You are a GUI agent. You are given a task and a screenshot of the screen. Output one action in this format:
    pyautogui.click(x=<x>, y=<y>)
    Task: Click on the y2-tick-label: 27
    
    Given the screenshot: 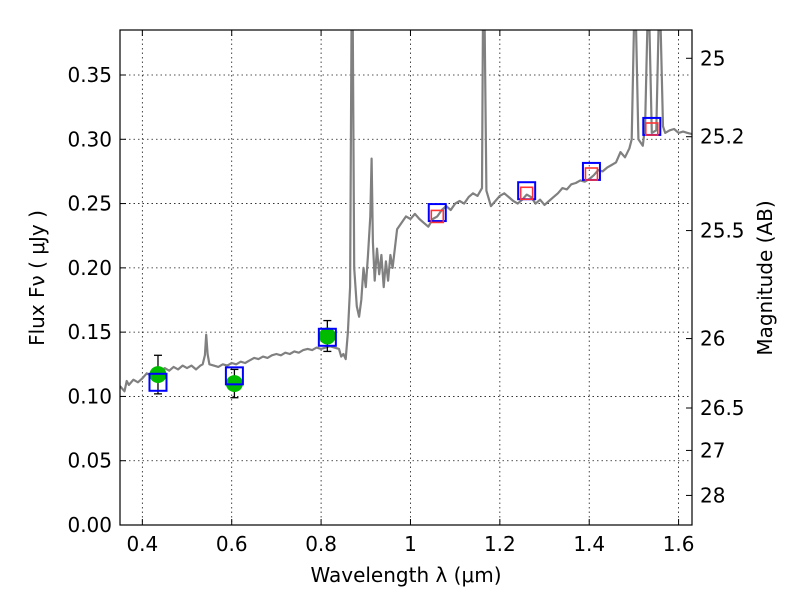 What is the action you would take?
    pyautogui.click(x=712, y=450)
    